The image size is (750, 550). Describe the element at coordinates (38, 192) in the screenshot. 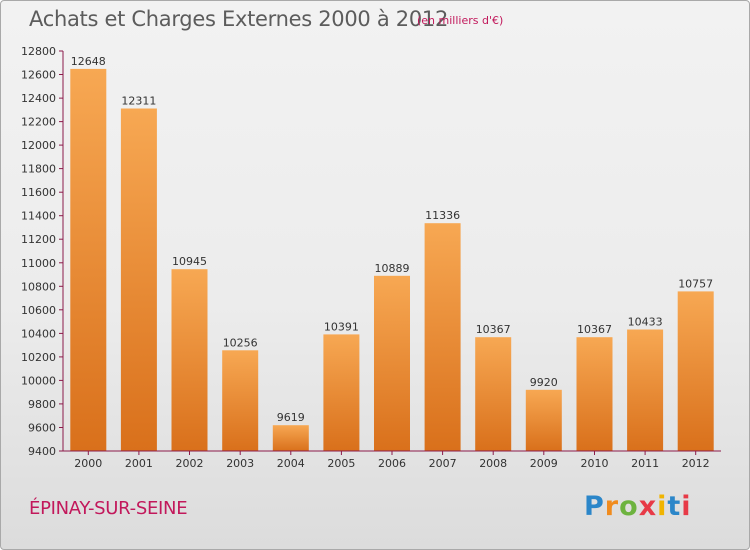

I see `y-tick-11600: 11600` at that location.